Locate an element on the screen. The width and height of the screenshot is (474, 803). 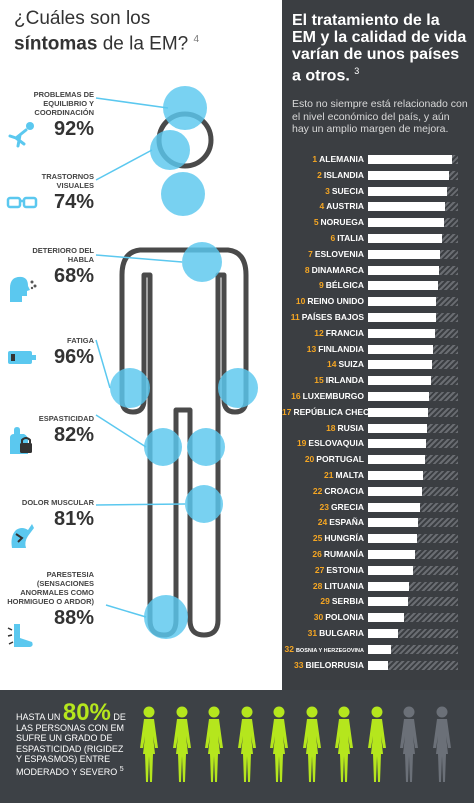
ranking-label: 23 GRECIA is located at coordinates (323, 507).